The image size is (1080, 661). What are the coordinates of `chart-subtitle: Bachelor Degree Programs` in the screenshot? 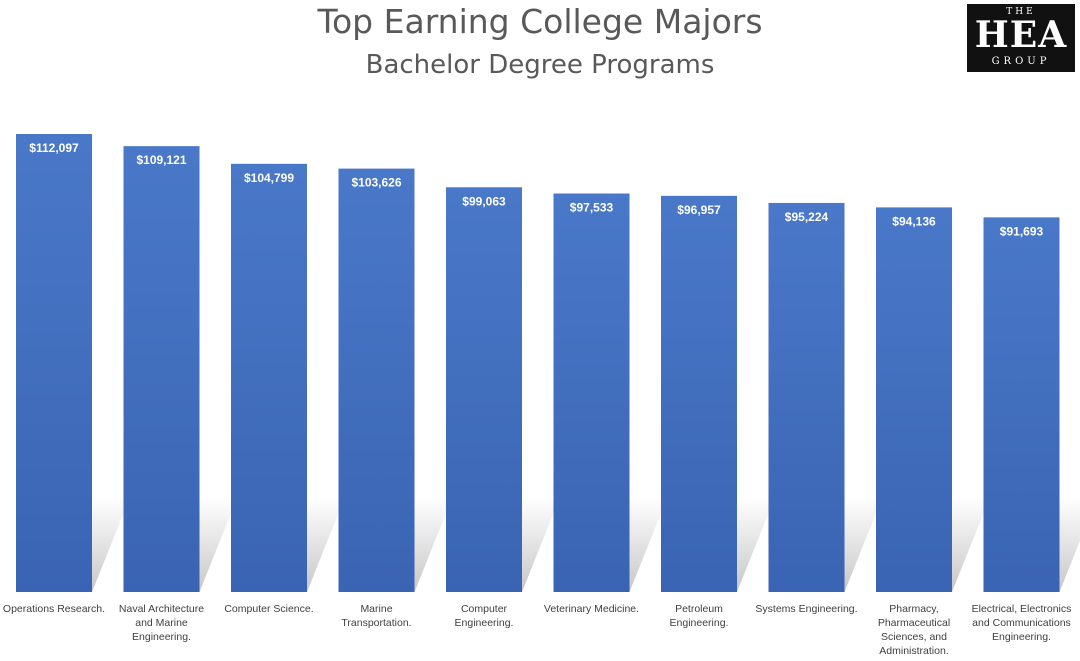 It's located at (540, 65).